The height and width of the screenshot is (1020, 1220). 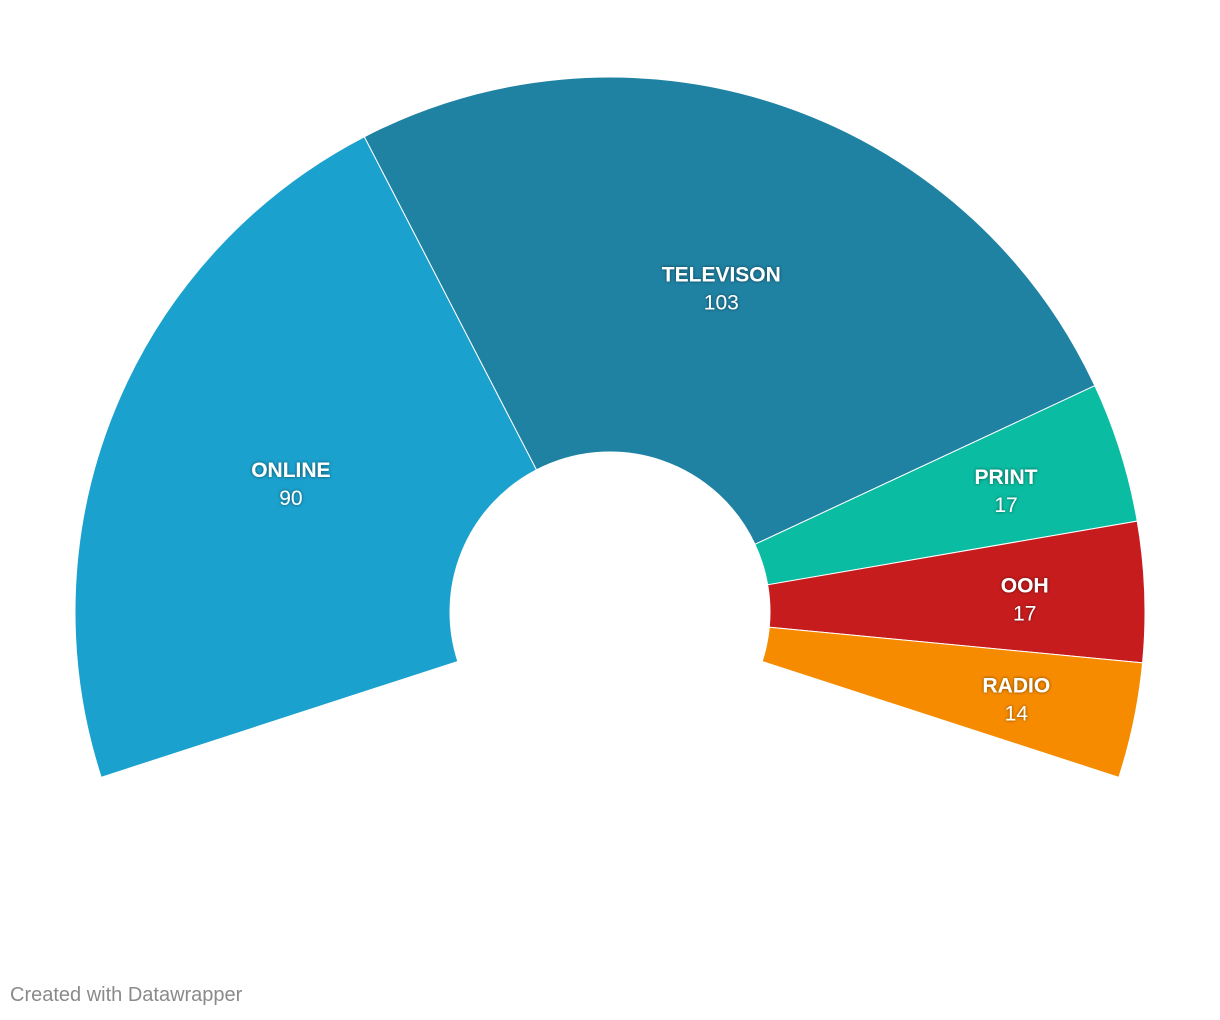 I want to click on slice-label-televison: TELEVISON, so click(x=721, y=274).